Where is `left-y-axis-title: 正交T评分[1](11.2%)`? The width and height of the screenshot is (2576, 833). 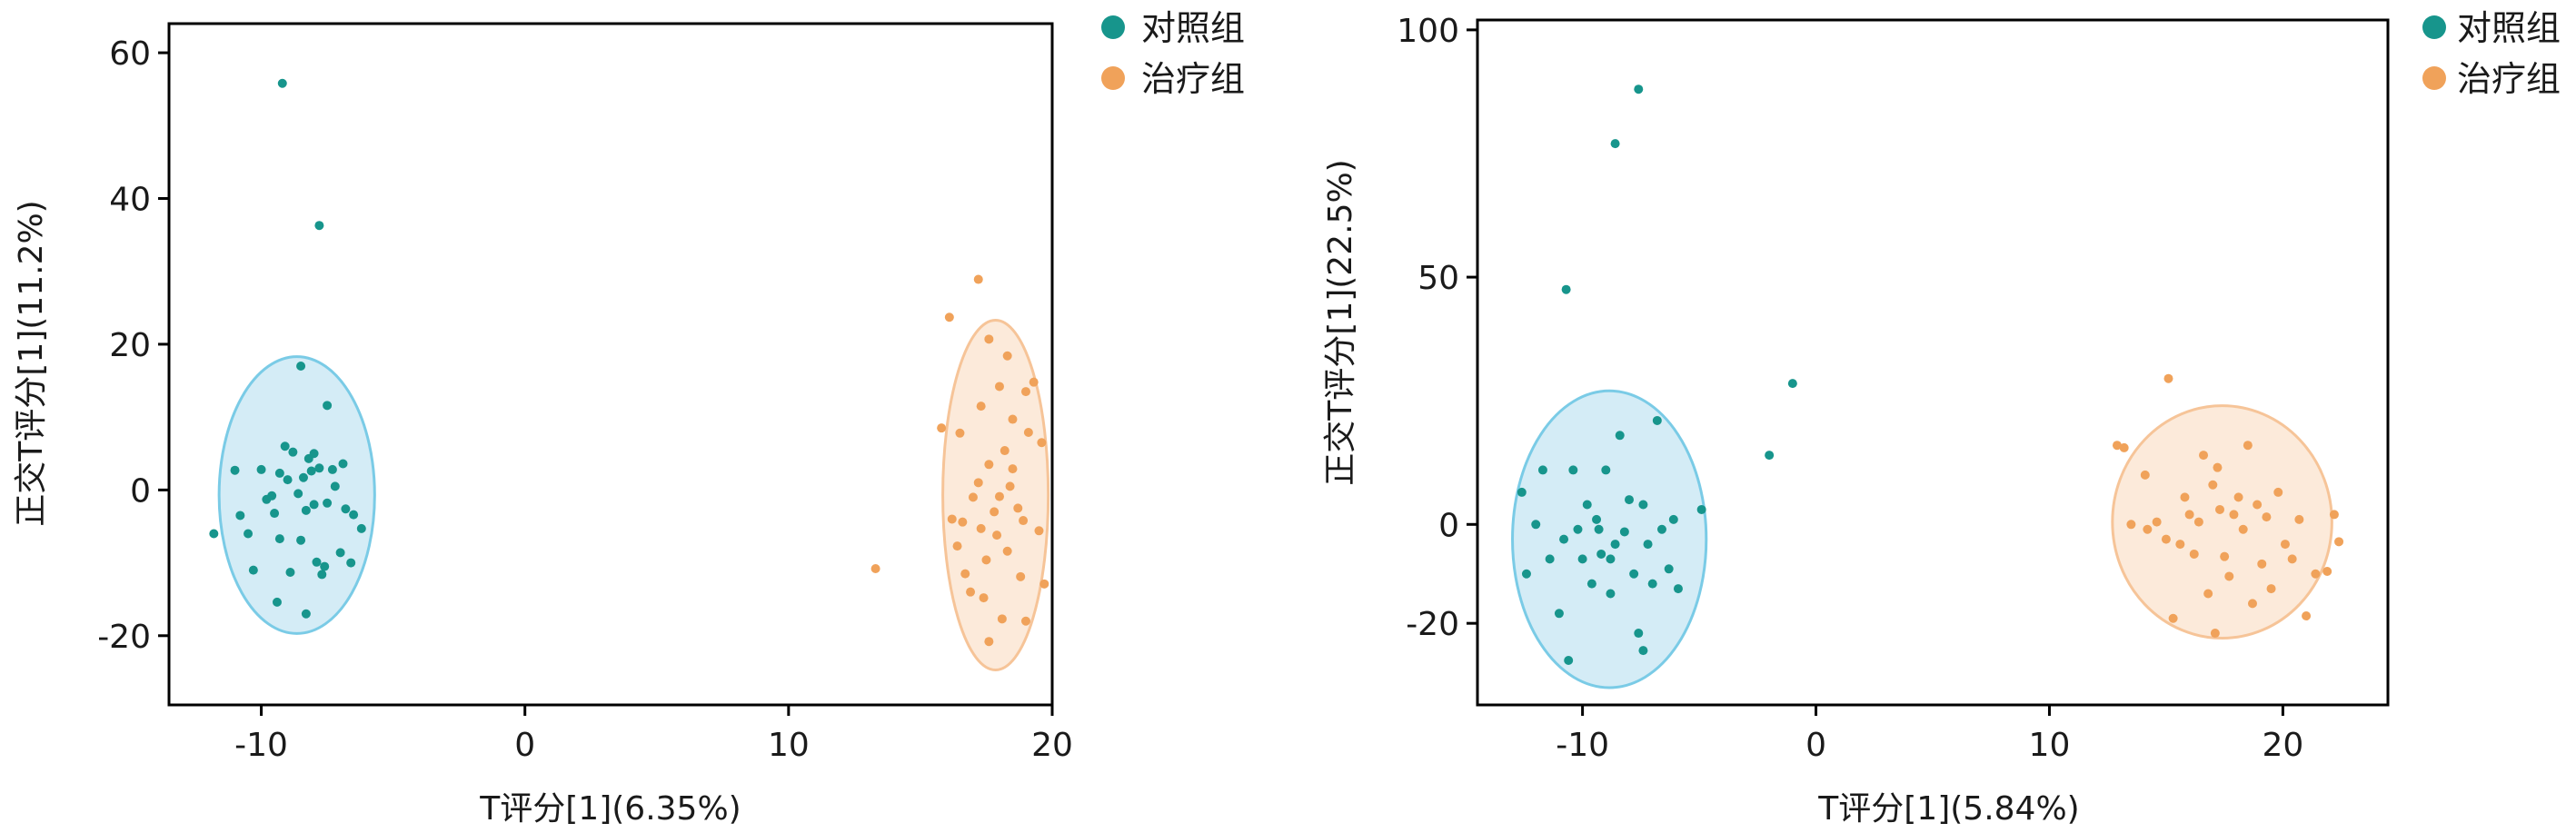
left-y-axis-title: 正交T评分[1](11.2%) is located at coordinates (31, 363).